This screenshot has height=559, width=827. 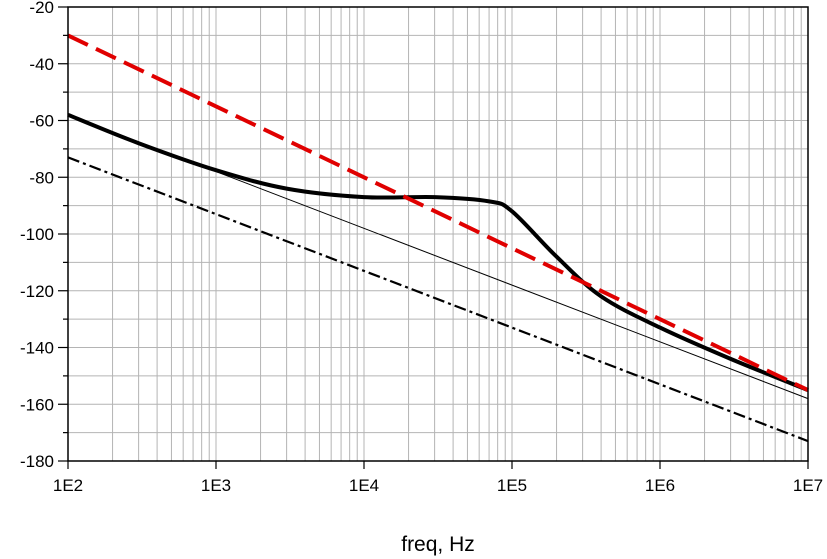 I want to click on y-tick-label: -20, so click(x=41, y=8).